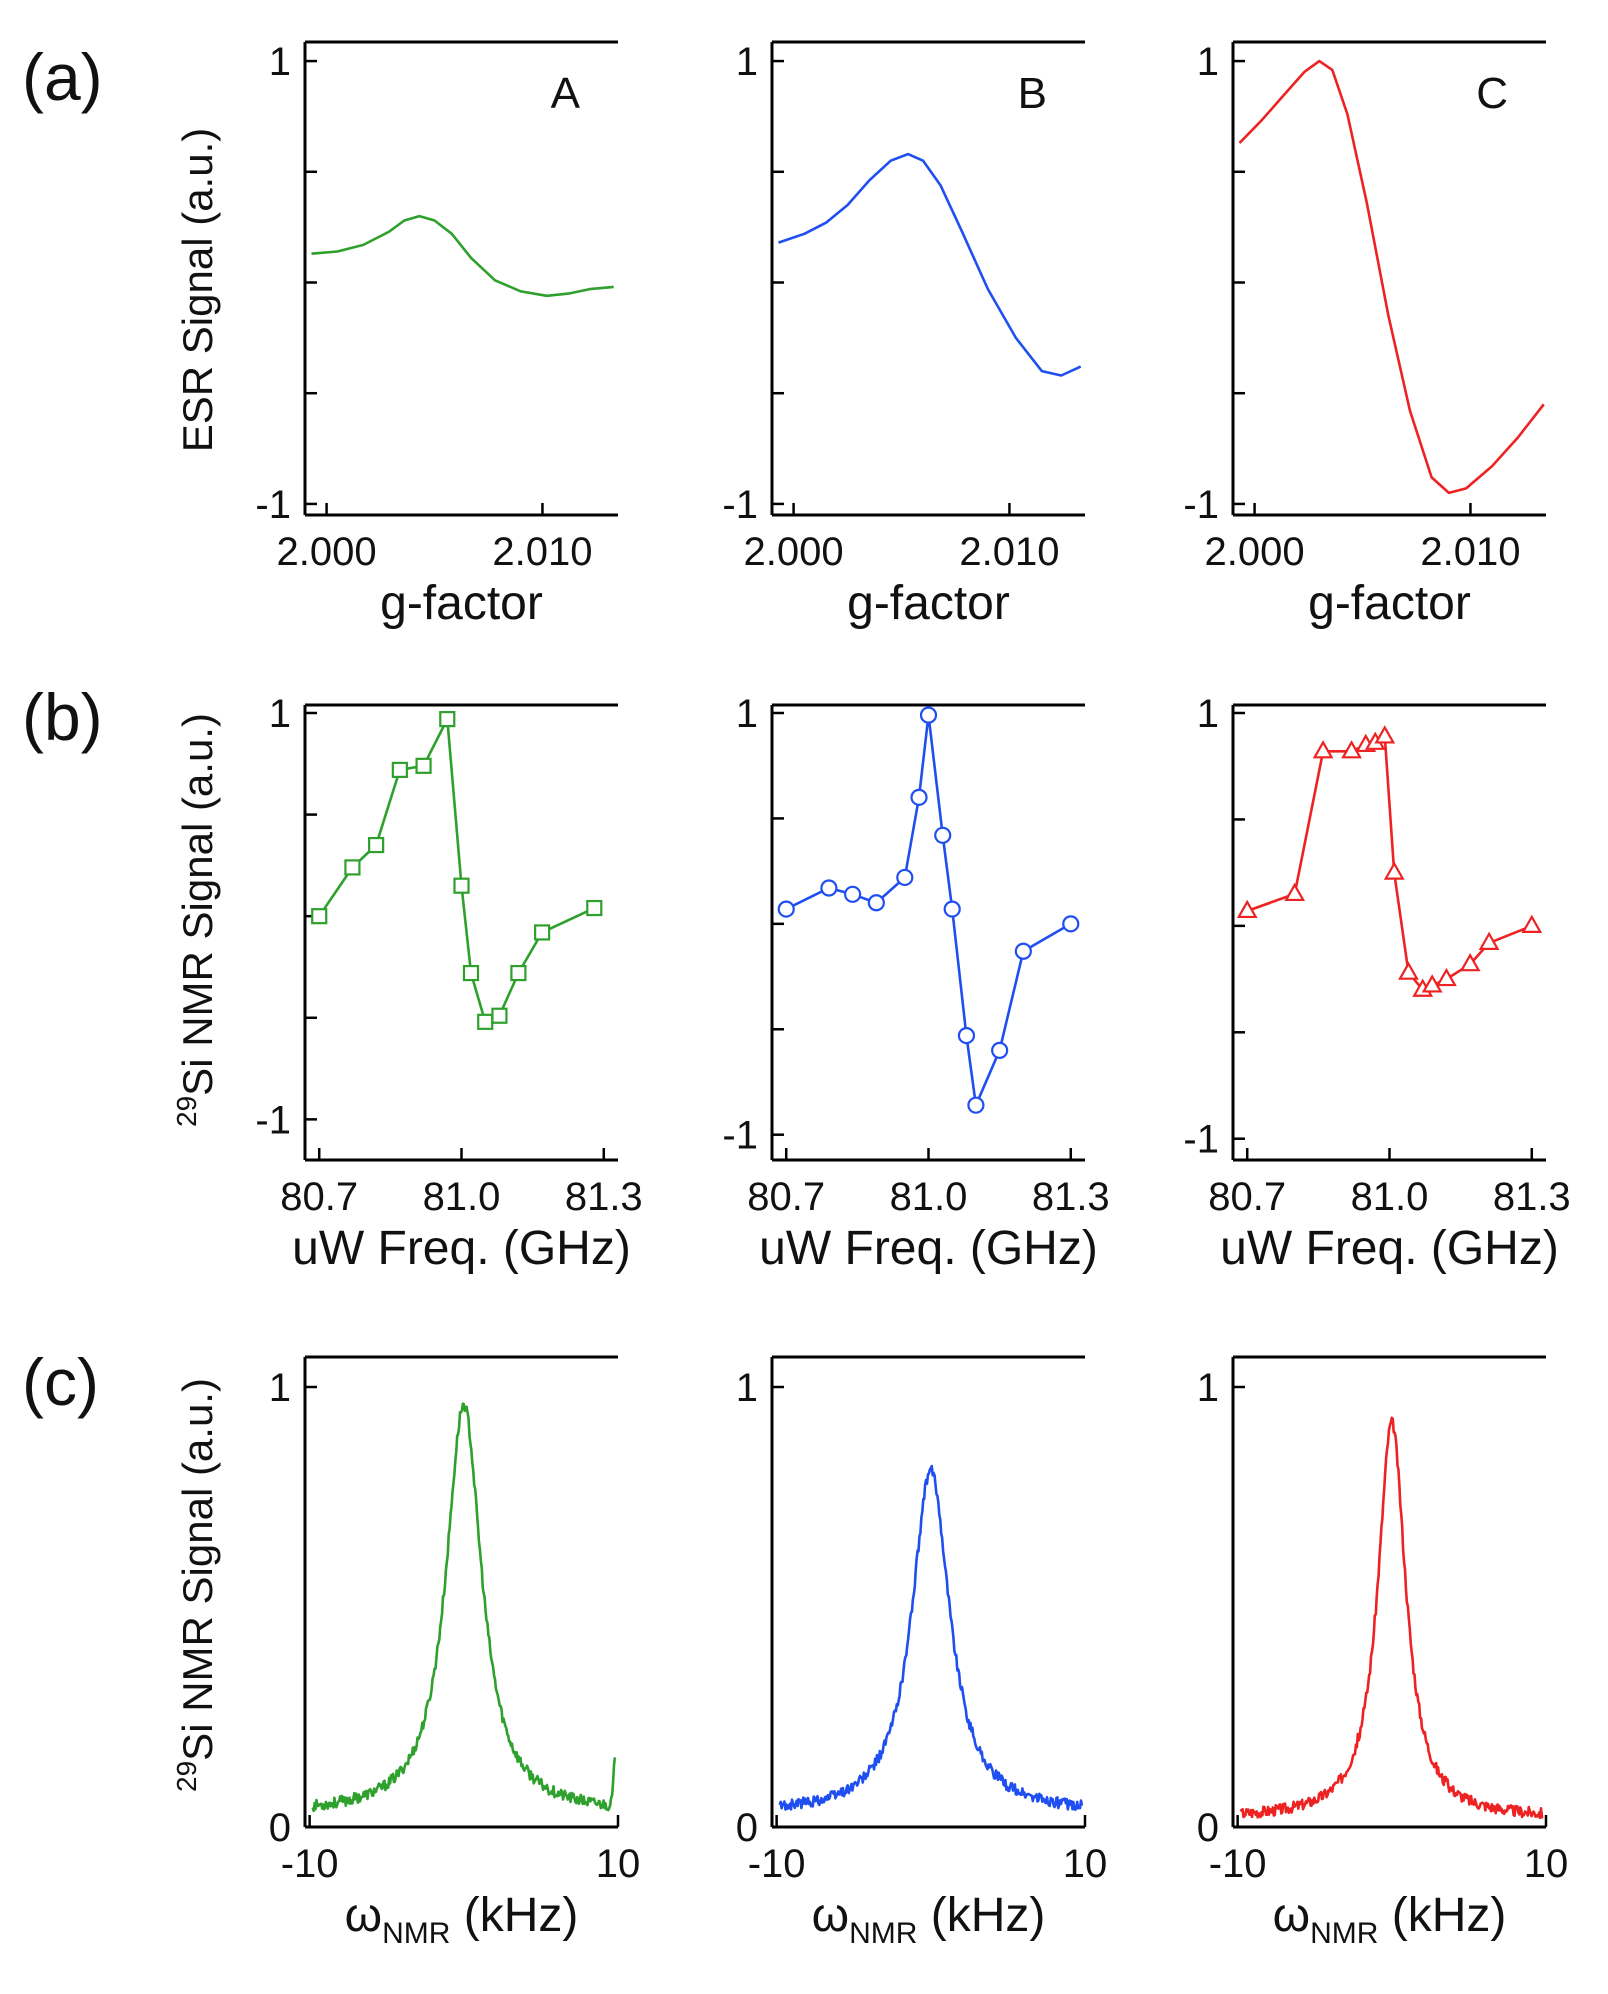 This screenshot has width=1608, height=1994. I want to click on panel-5: -1 1 80.7 81.0 81.3uW Freq. (GHz), so click(1376, 983).